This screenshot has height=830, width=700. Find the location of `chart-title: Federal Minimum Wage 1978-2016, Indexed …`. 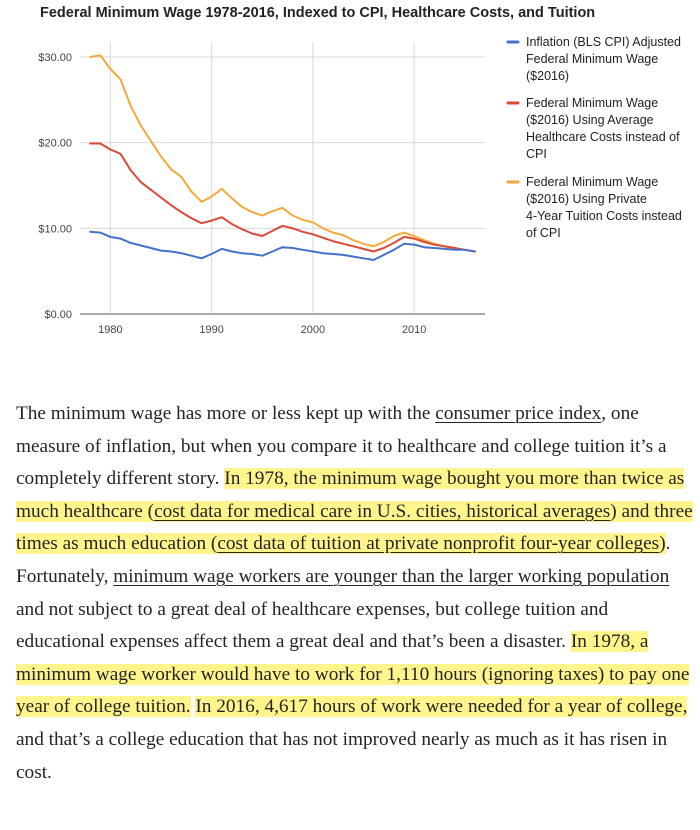

chart-title: Federal Minimum Wage 1978-2016, Indexed … is located at coordinates (317, 13).